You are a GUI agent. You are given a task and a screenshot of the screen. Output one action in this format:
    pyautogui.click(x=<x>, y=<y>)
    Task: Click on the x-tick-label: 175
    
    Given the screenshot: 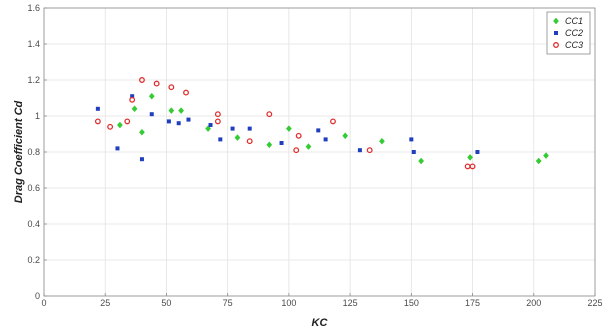 What is the action you would take?
    pyautogui.click(x=472, y=303)
    